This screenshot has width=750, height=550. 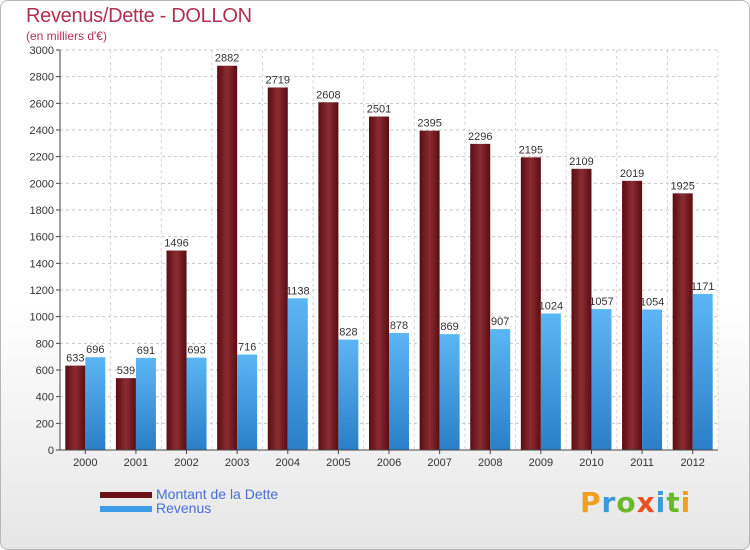 What do you see at coordinates (85, 463) in the screenshot?
I see `x-tick-label: 2000` at bounding box center [85, 463].